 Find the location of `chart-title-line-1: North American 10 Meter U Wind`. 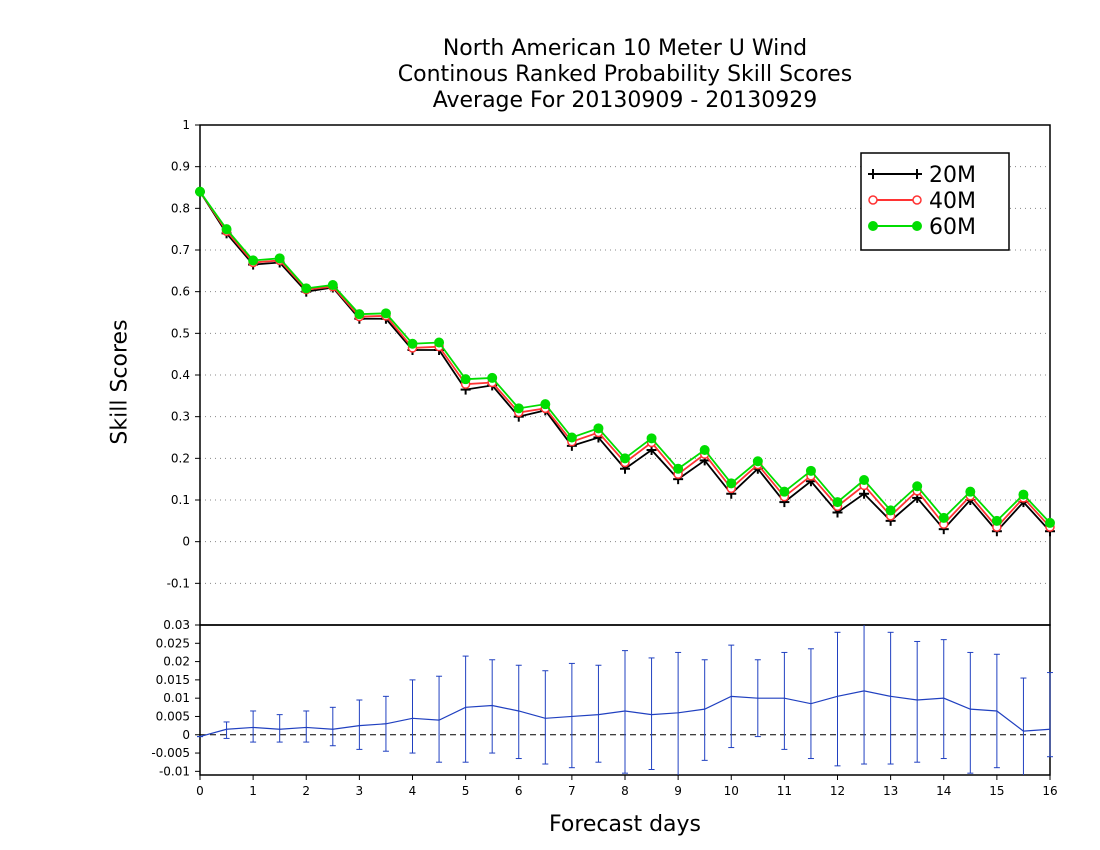

chart-title-line-1: North American 10 Meter U Wind is located at coordinates (625, 48).